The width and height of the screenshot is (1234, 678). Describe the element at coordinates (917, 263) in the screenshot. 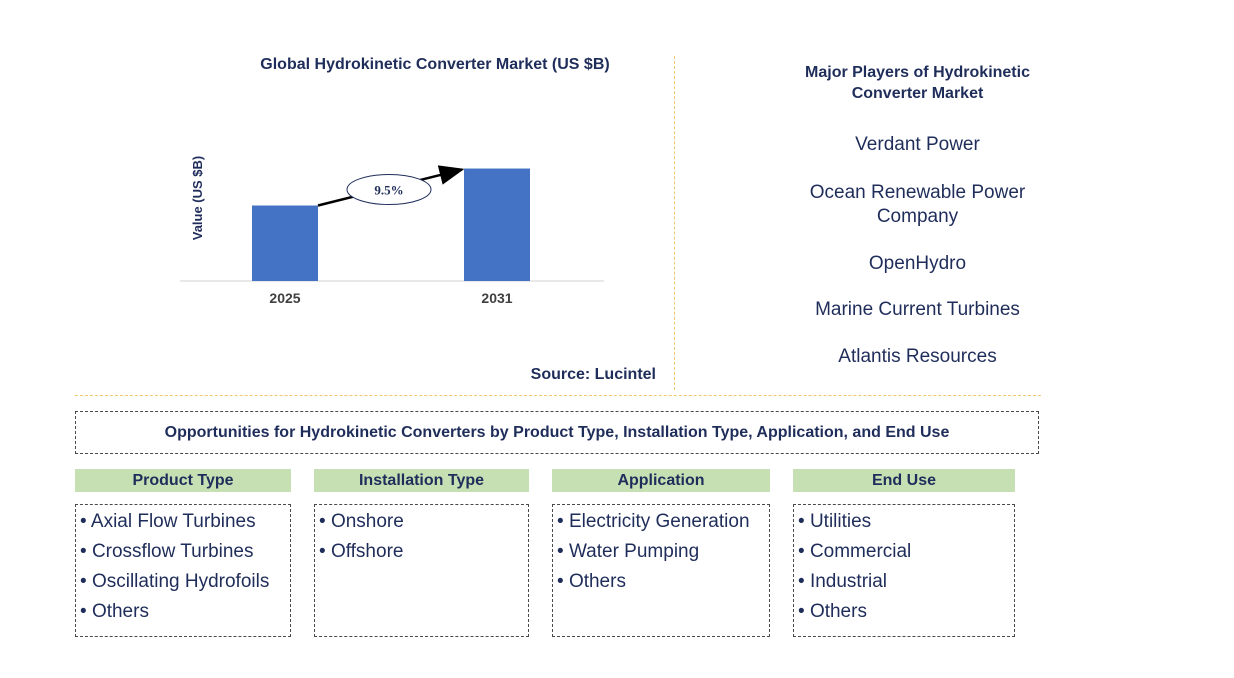

I see `player-item: OpenHydro` at that location.